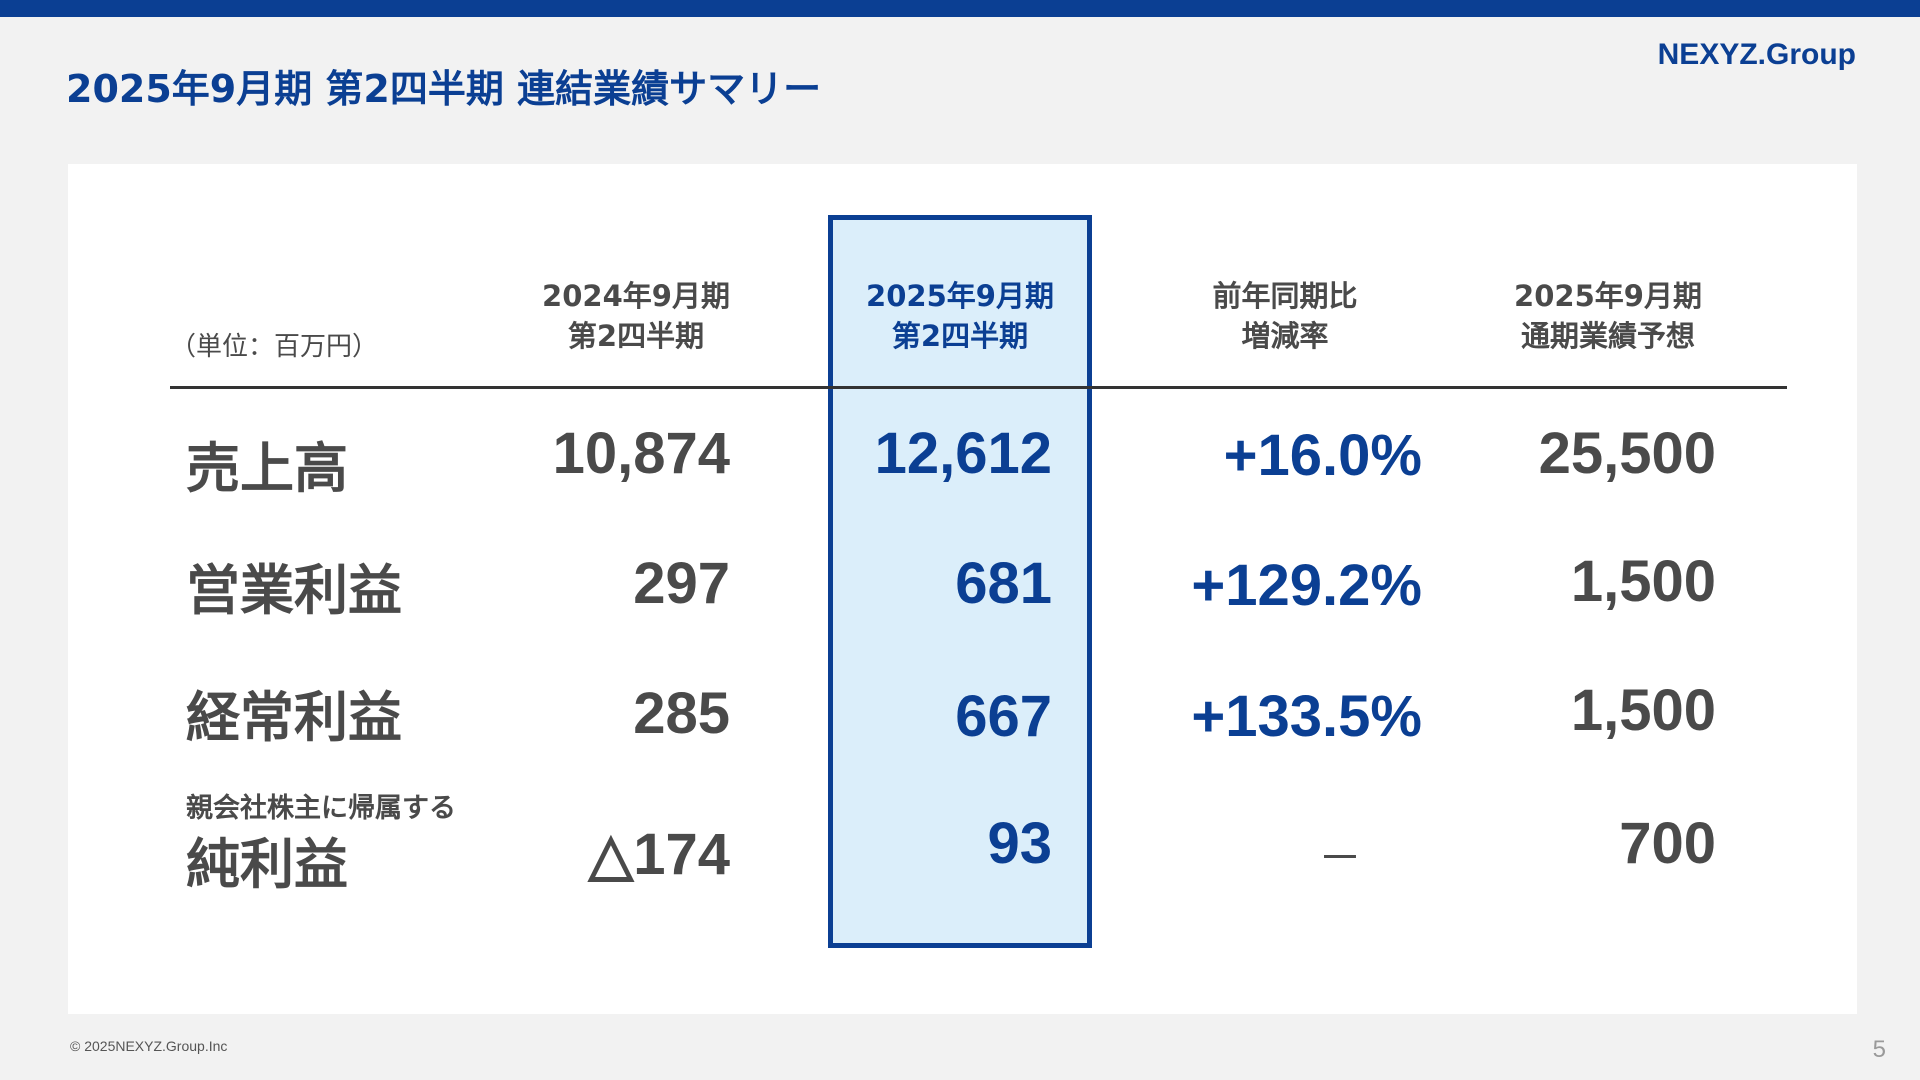 Image resolution: width=1920 pixels, height=1080 pixels. I want to click on cell-net-income-forecast: 700, so click(1667, 843).